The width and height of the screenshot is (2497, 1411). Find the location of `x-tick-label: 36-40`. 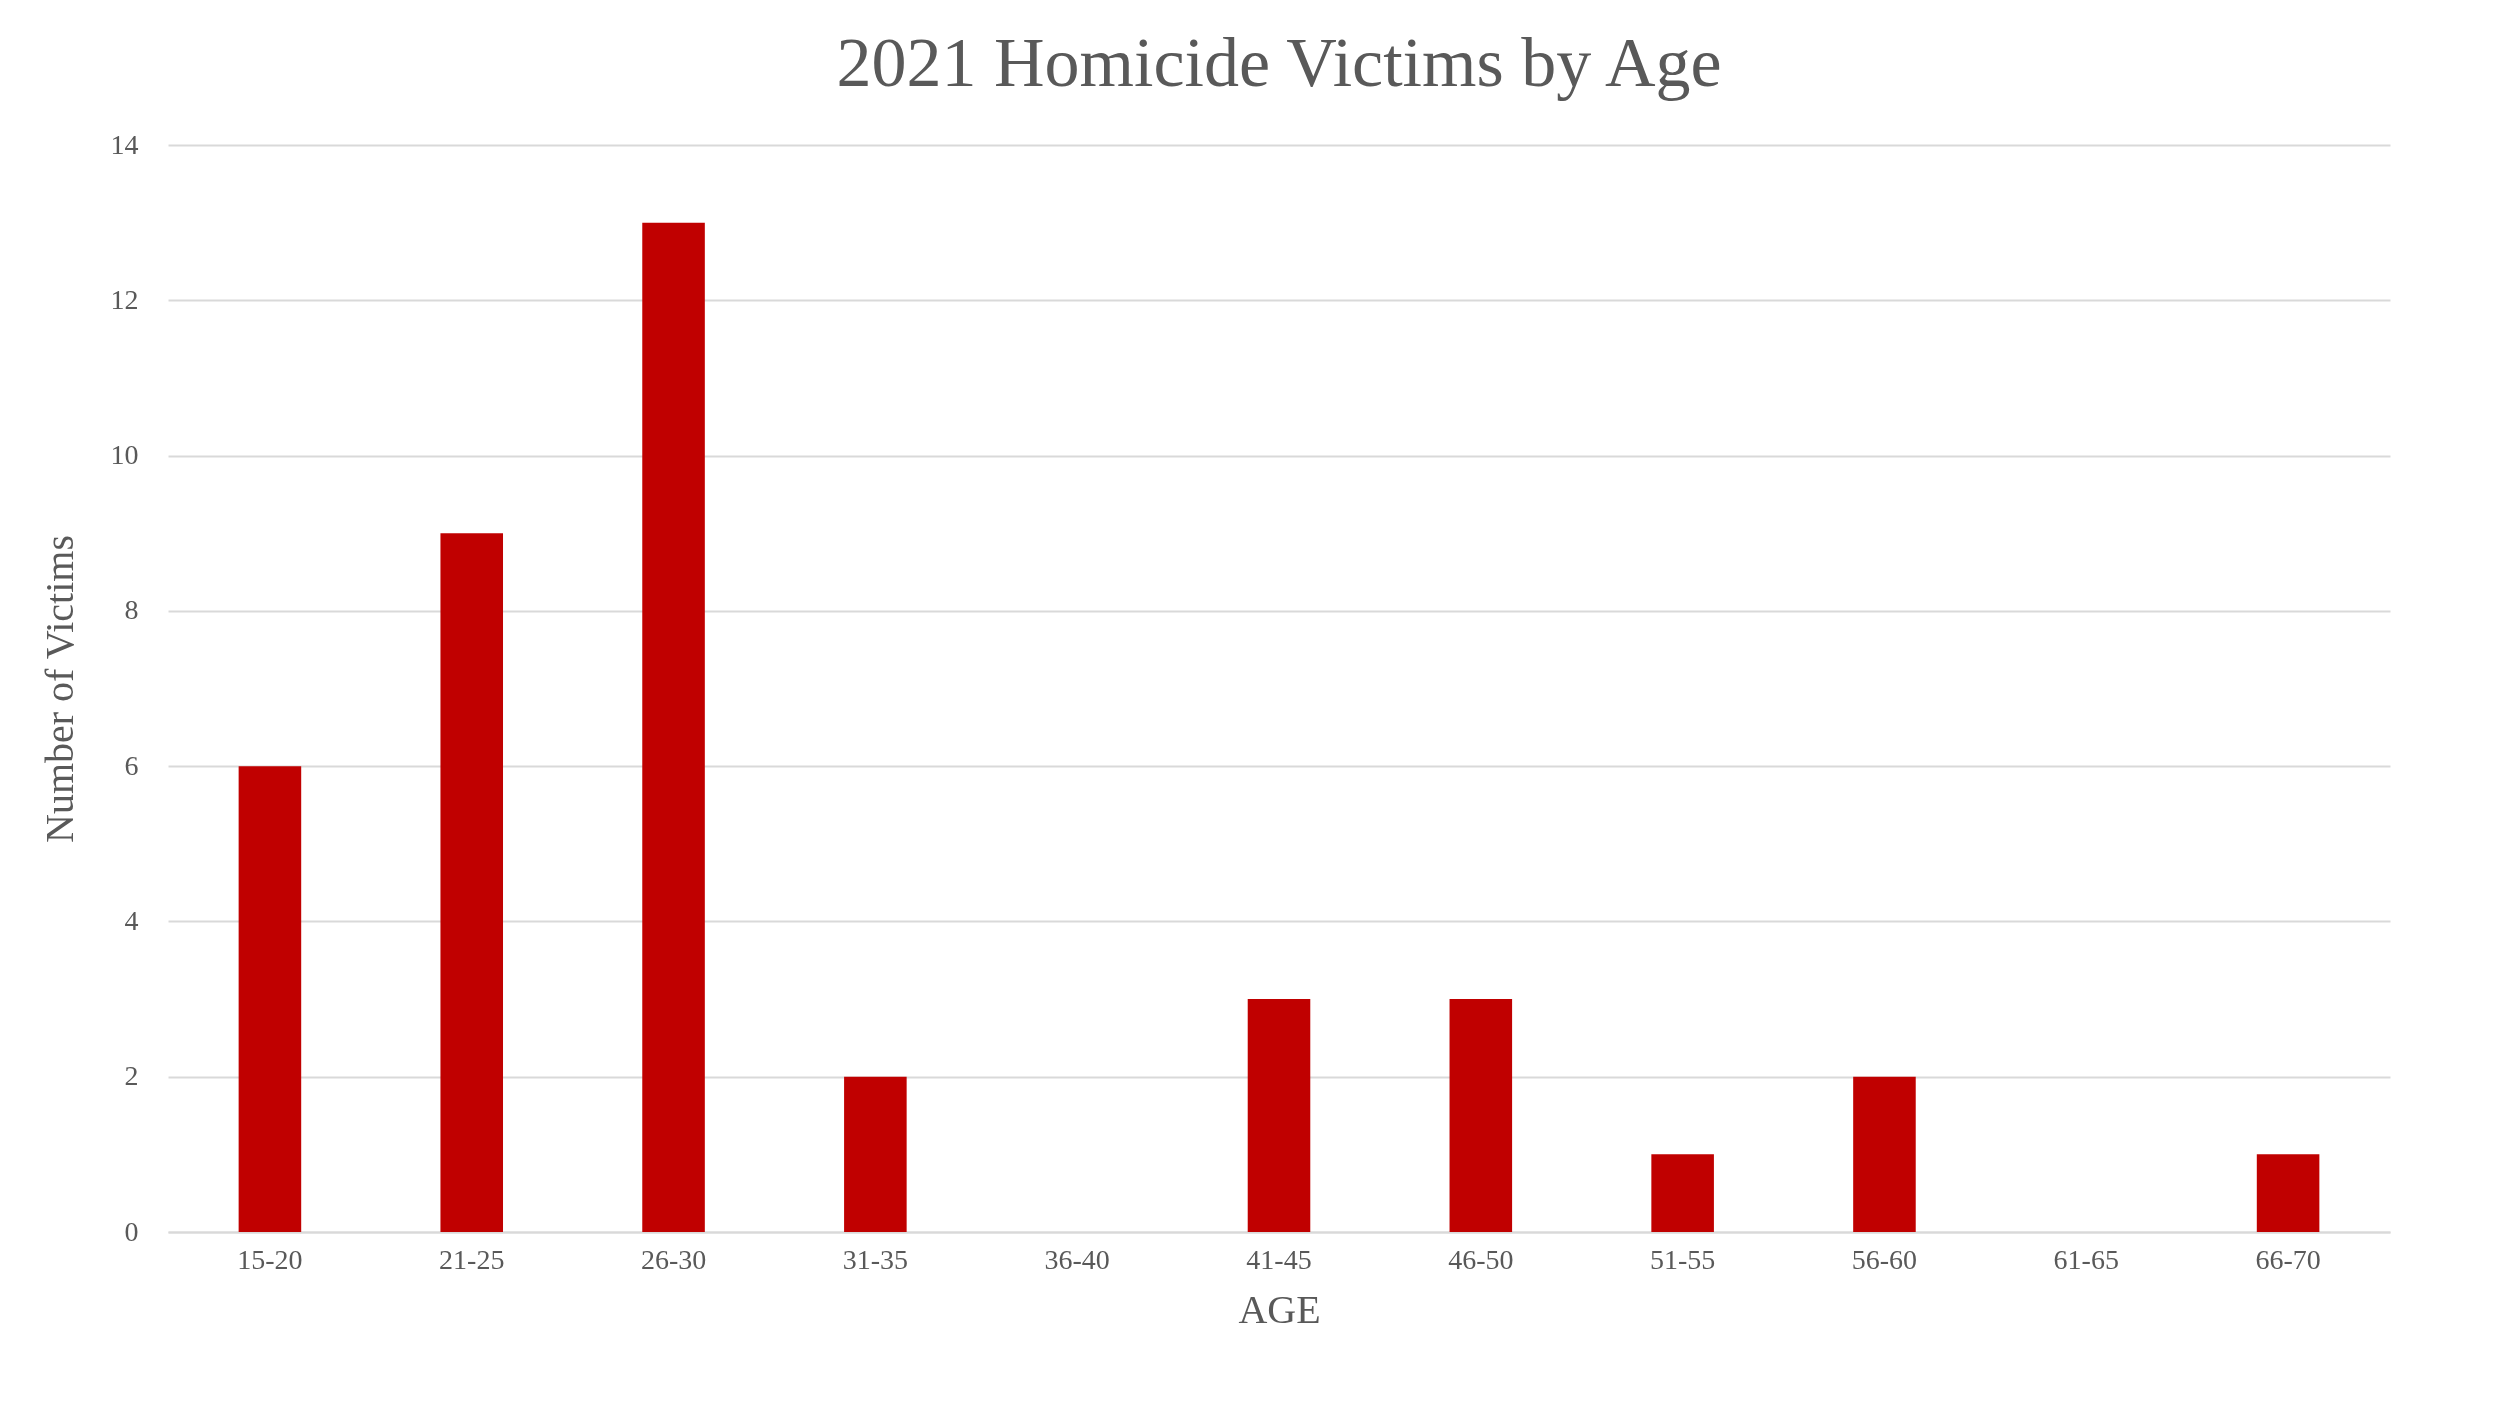

x-tick-label: 36-40 is located at coordinates (1077, 1259).